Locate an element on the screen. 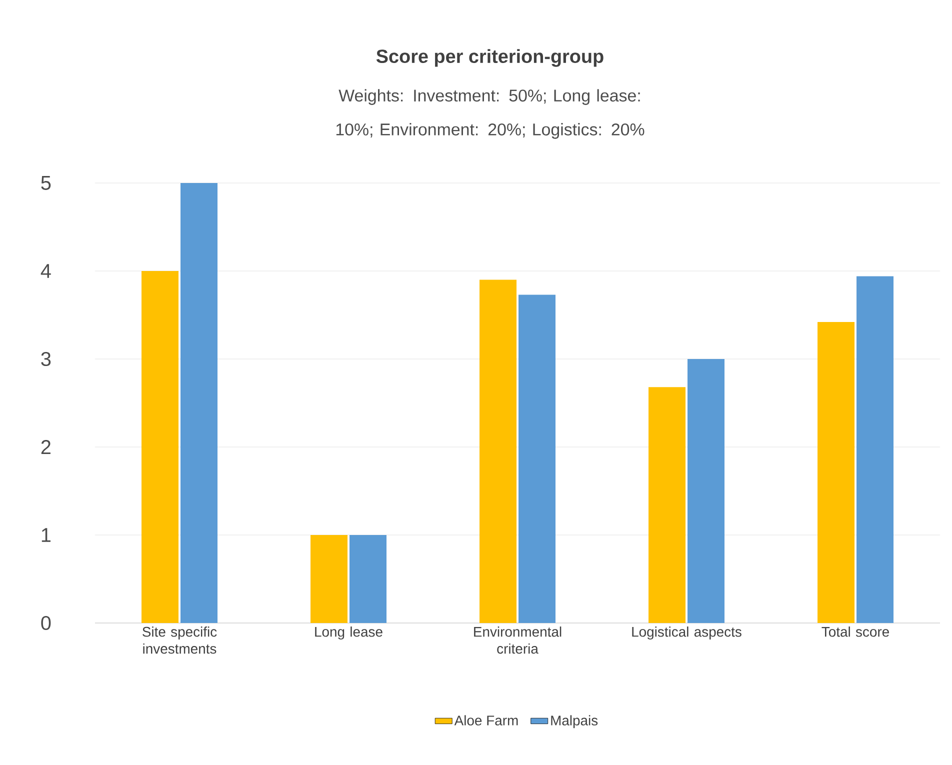  chart-subtitle: Weights: Investment: 50%; Long lease: 10%; Environment: 20%; Logistics: 20% is located at coordinates (490, 114).